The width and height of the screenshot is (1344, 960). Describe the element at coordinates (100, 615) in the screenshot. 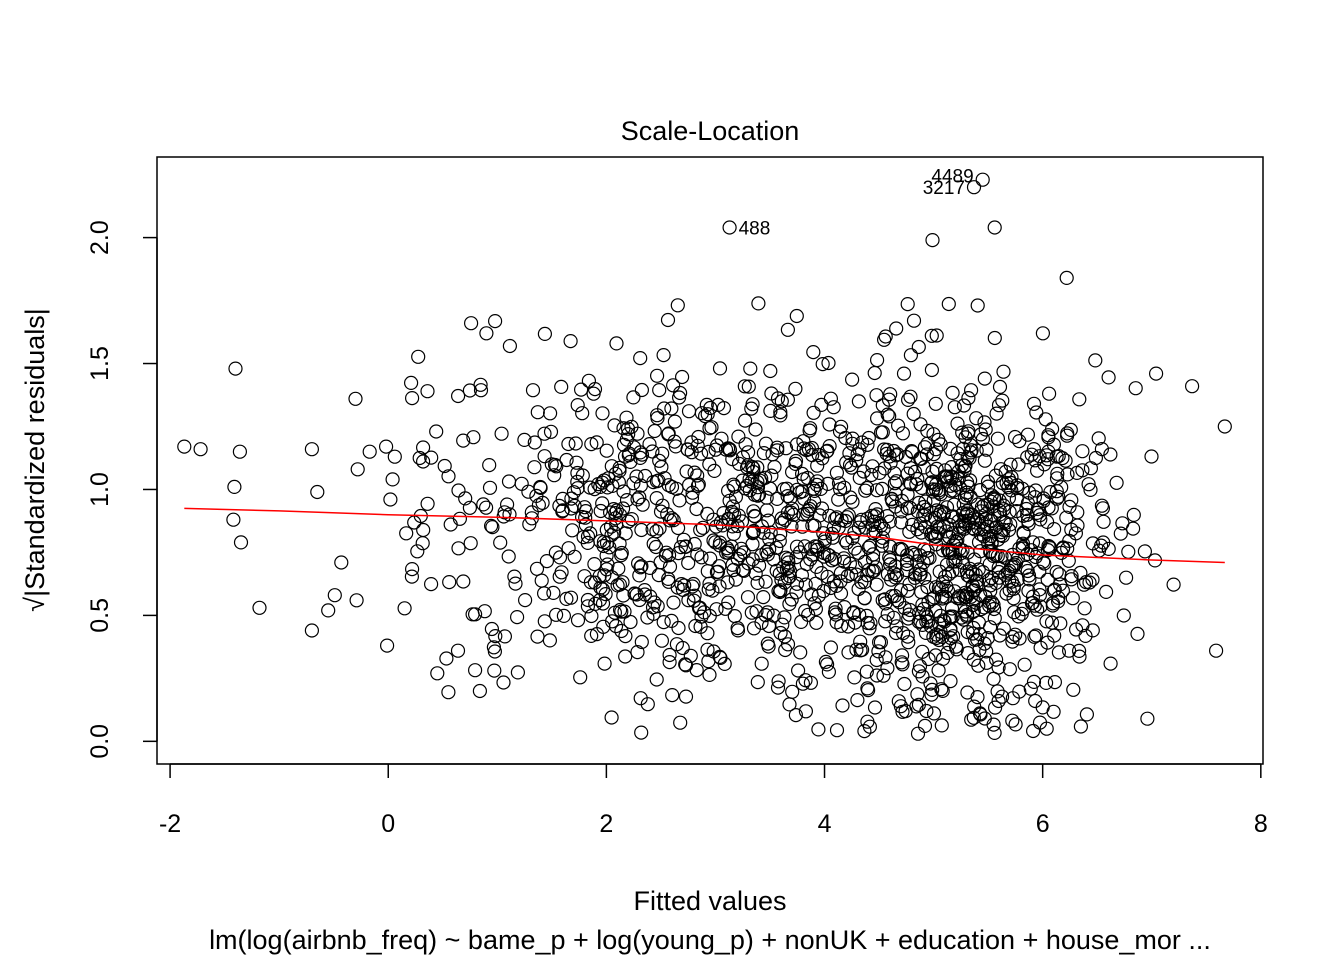

I see `y-tick-label: 0.5` at that location.